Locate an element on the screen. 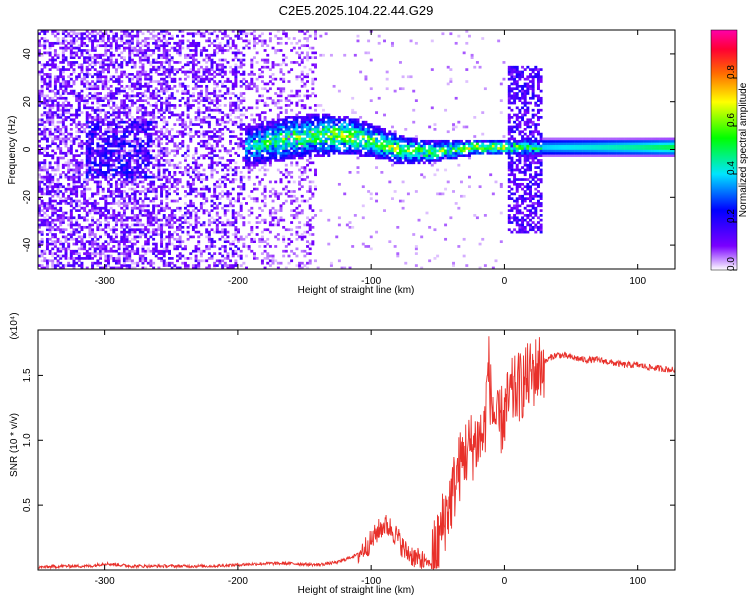 The width and height of the screenshot is (750, 600). heatmap-cell-1996 is located at coordinates (130, 120).